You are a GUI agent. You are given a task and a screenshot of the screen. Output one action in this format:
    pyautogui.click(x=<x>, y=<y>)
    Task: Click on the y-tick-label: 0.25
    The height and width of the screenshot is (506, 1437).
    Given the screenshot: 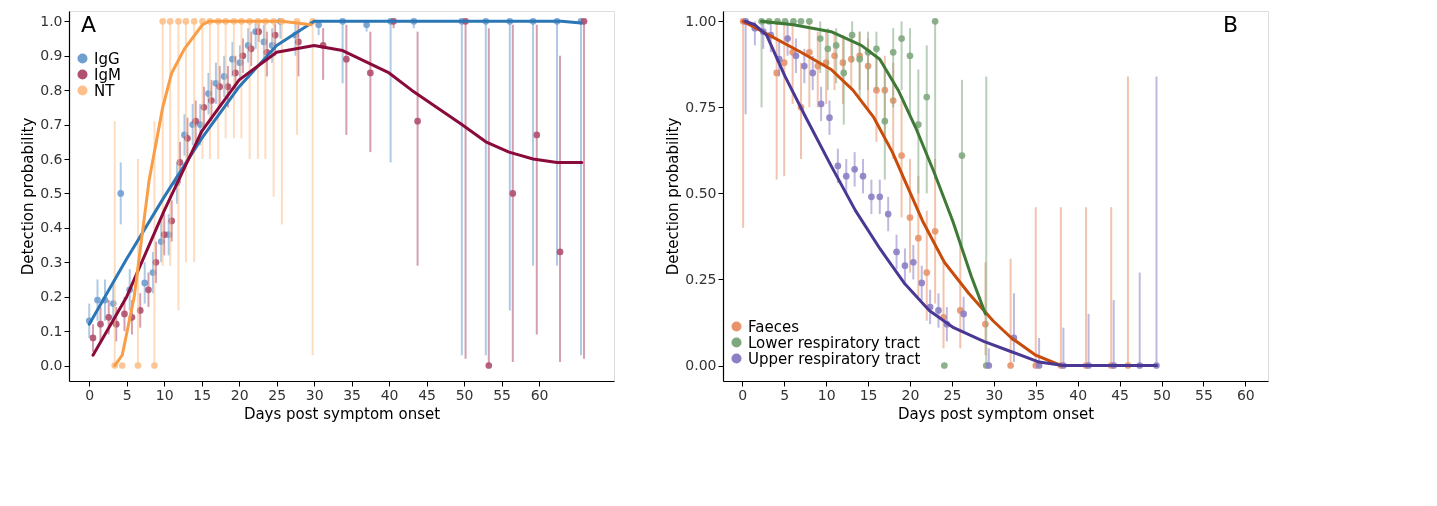 What is the action you would take?
    pyautogui.click(x=701, y=278)
    